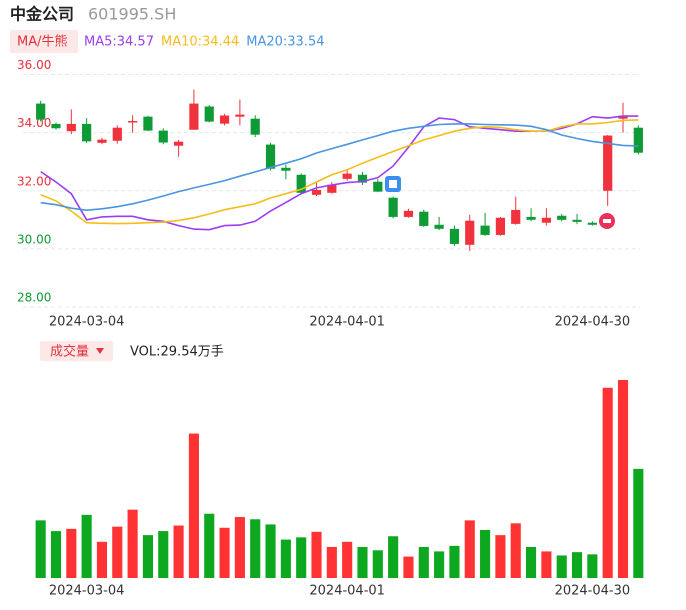 The image size is (686, 610). Describe the element at coordinates (285, 42) in the screenshot. I see `legend-entry: MA20:33.54` at that location.